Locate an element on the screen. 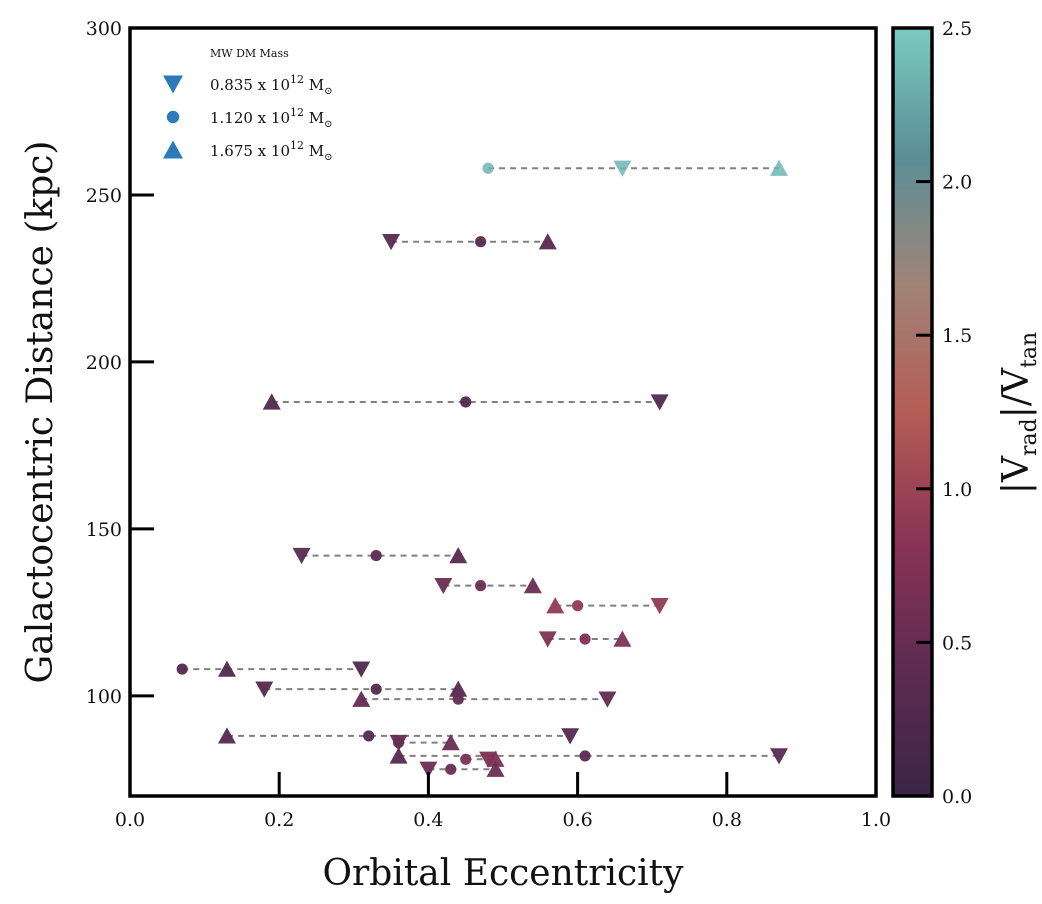  x-tick-label-2: 0.4 is located at coordinates (428, 820).